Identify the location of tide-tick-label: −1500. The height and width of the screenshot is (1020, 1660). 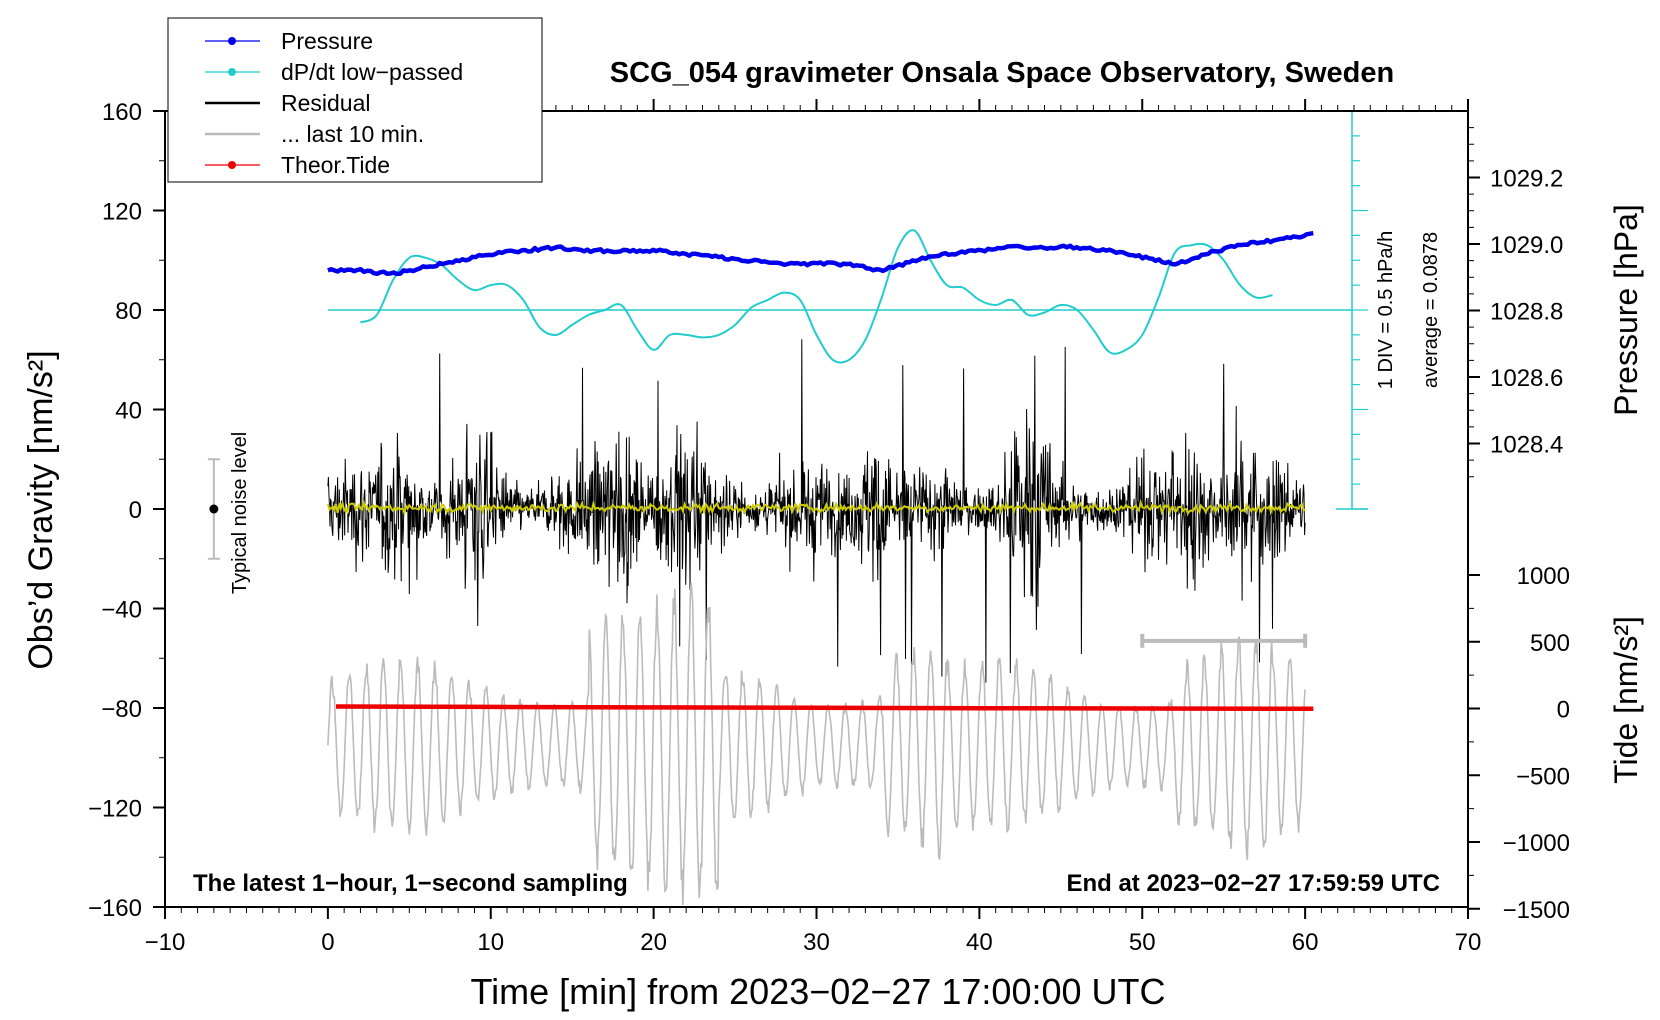
(1536, 910).